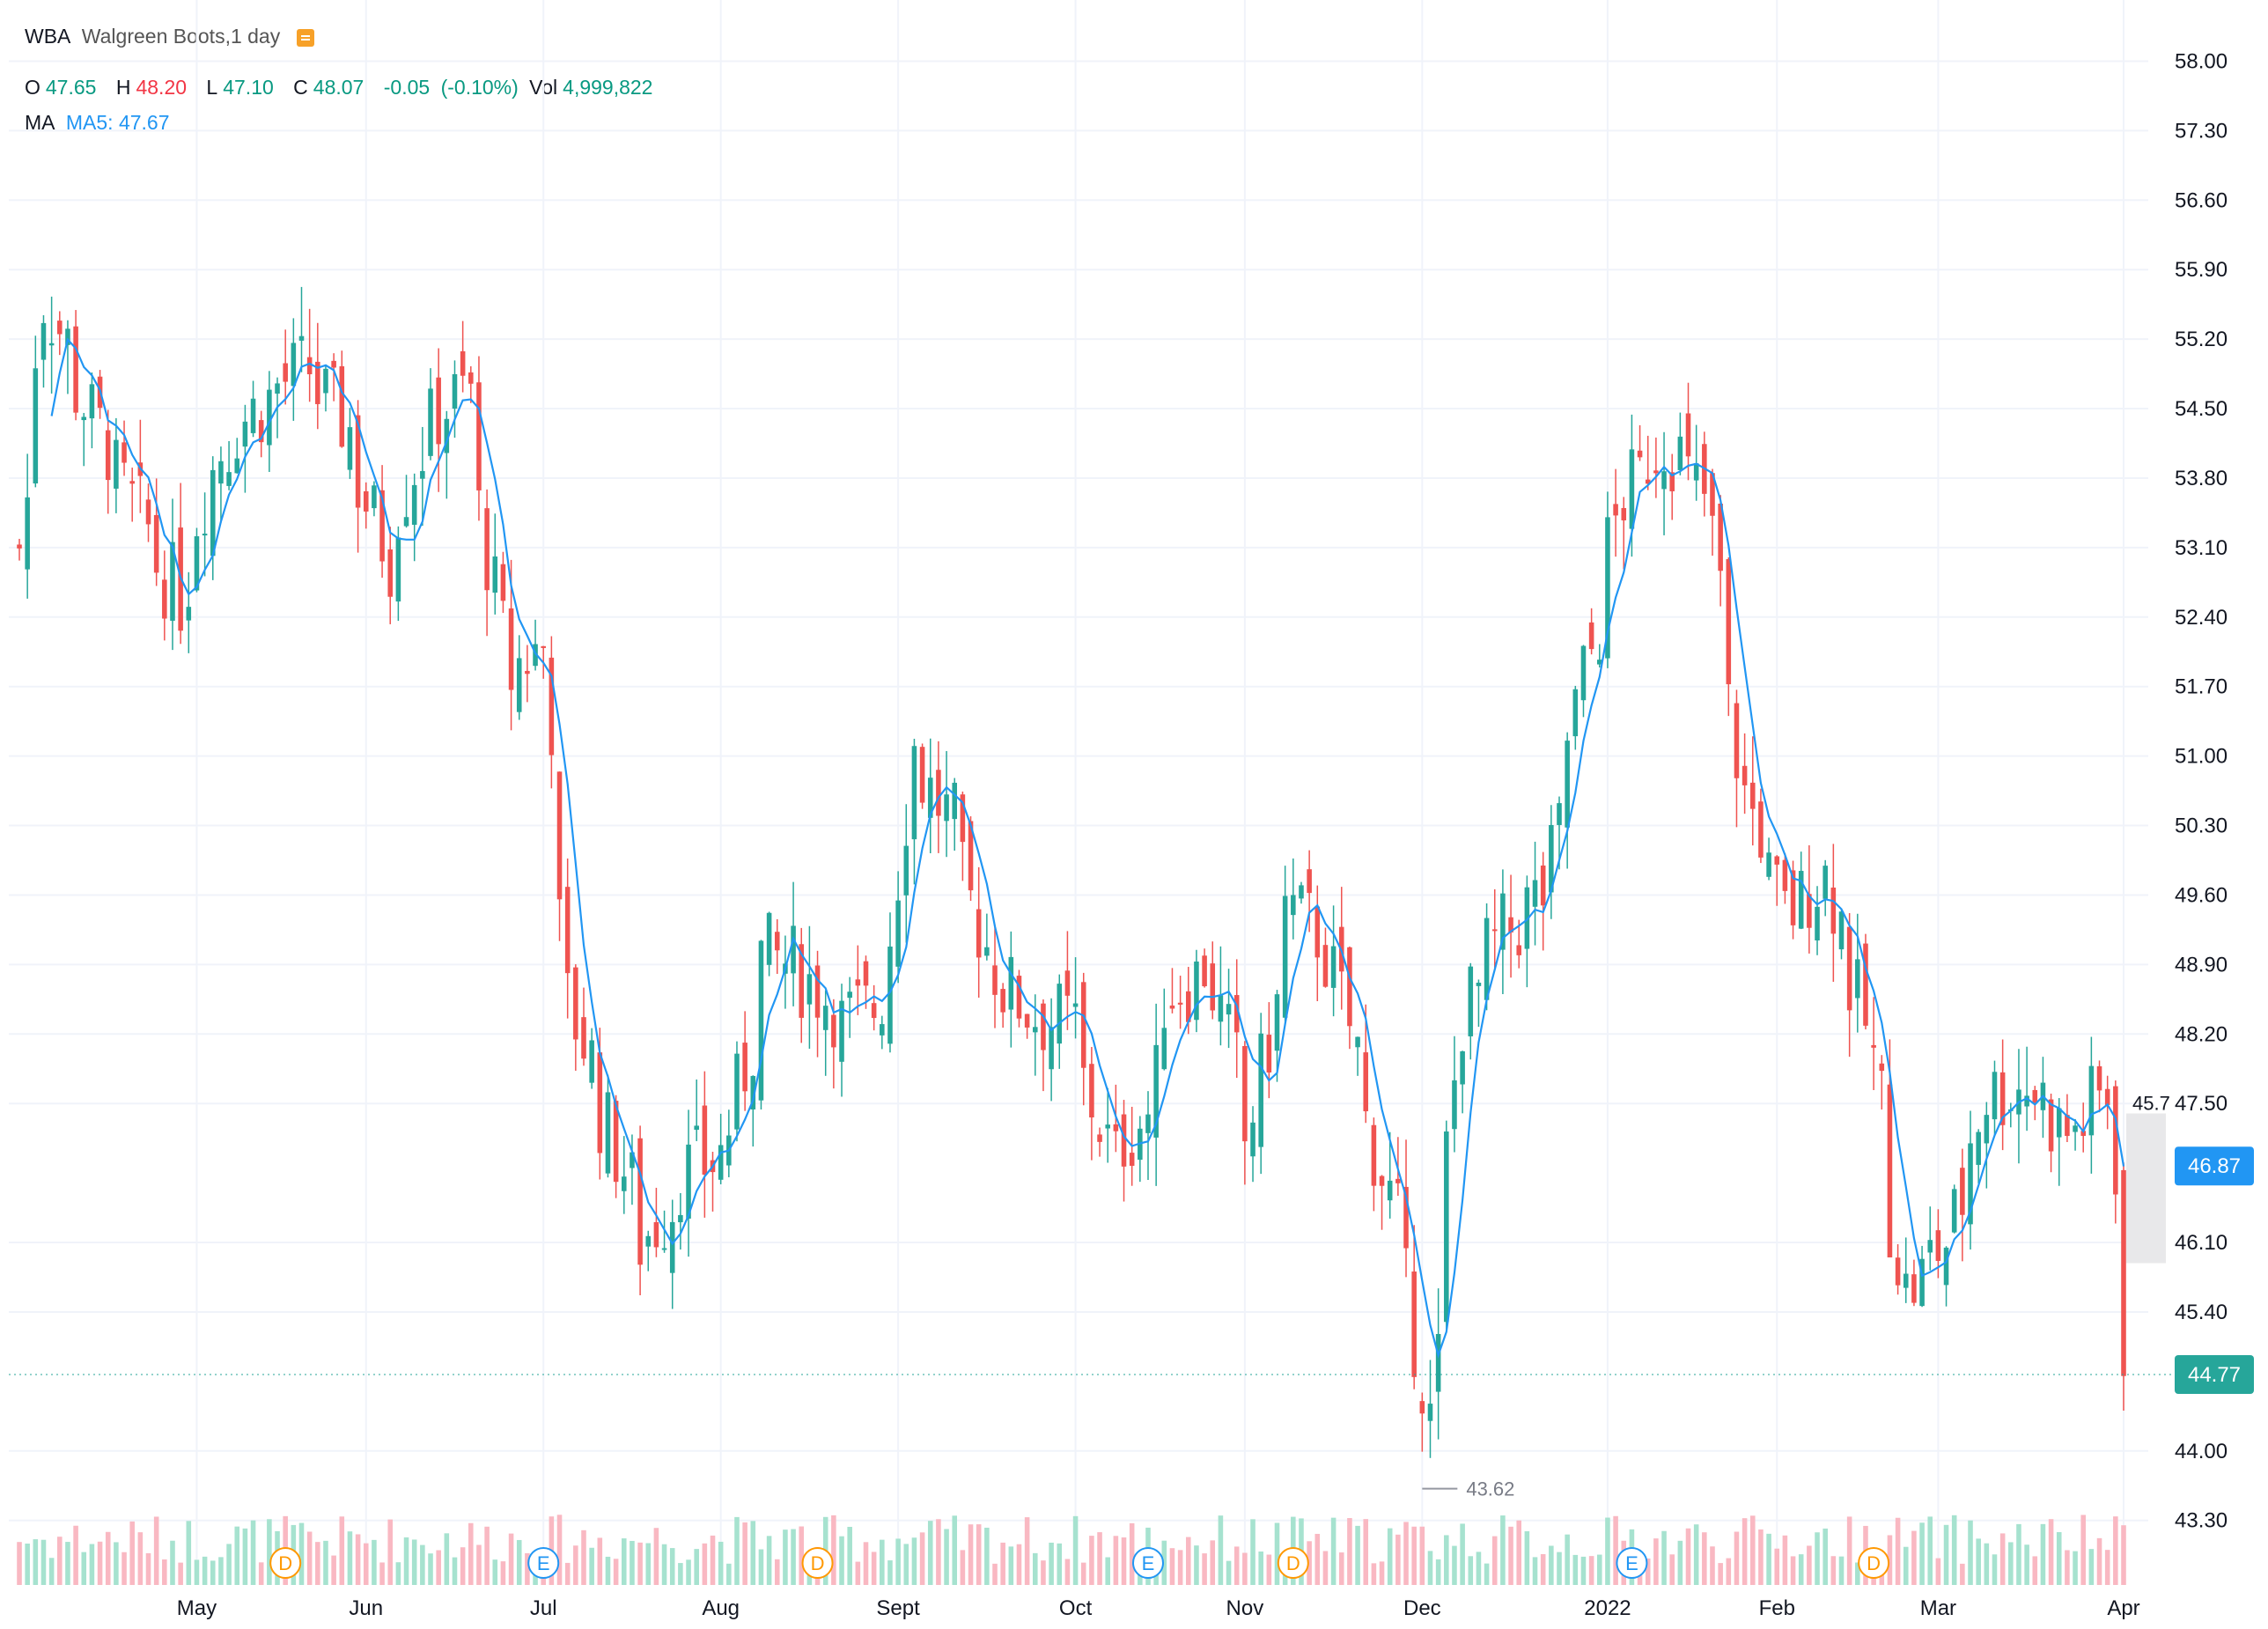  Describe the element at coordinates (305, 37) in the screenshot. I see `menu-icon` at that location.